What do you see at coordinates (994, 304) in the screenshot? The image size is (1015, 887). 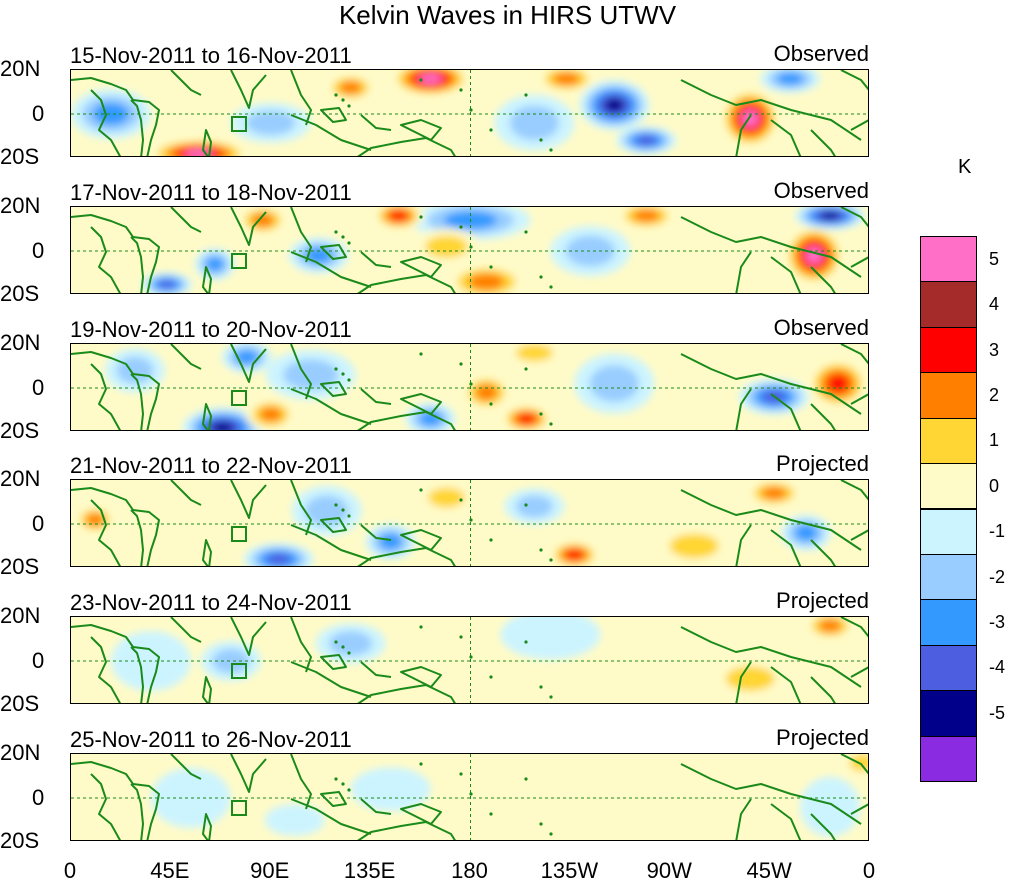 I see `colorbar-tick-label: 4` at bounding box center [994, 304].